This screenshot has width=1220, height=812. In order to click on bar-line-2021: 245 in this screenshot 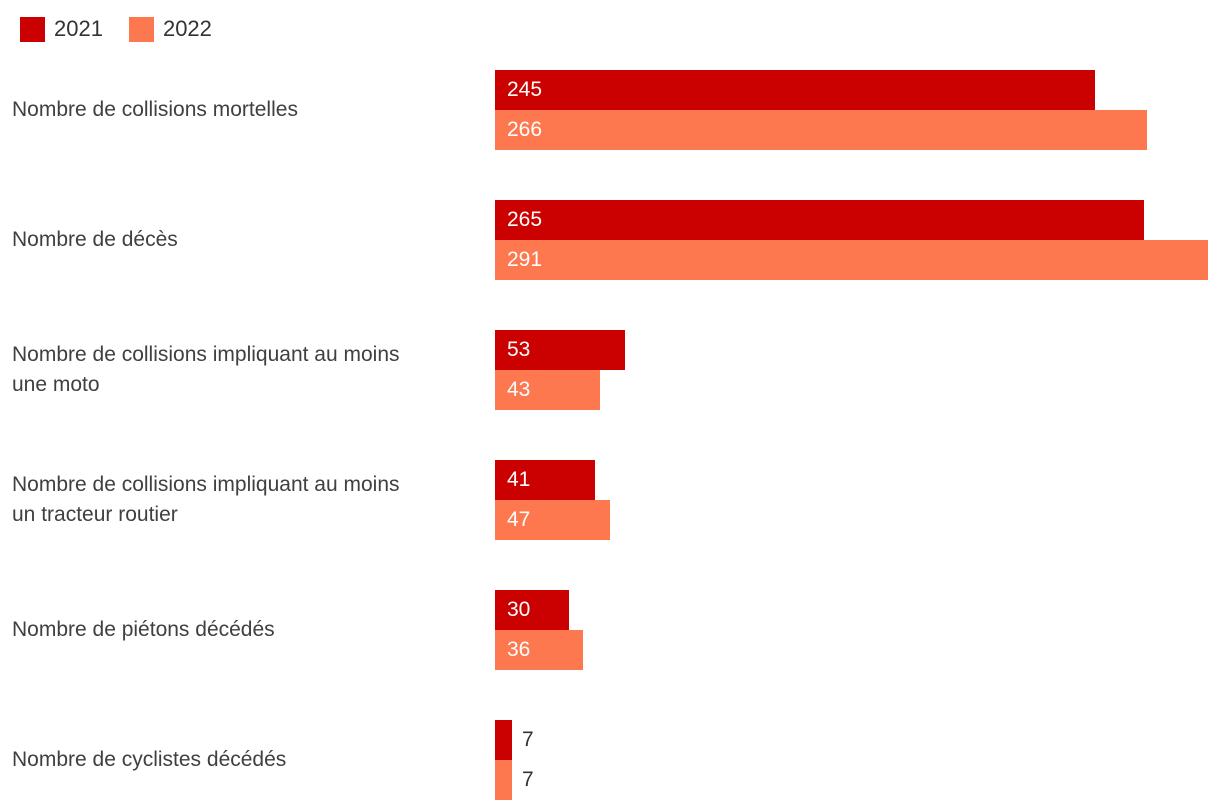, I will do `click(821, 90)`.